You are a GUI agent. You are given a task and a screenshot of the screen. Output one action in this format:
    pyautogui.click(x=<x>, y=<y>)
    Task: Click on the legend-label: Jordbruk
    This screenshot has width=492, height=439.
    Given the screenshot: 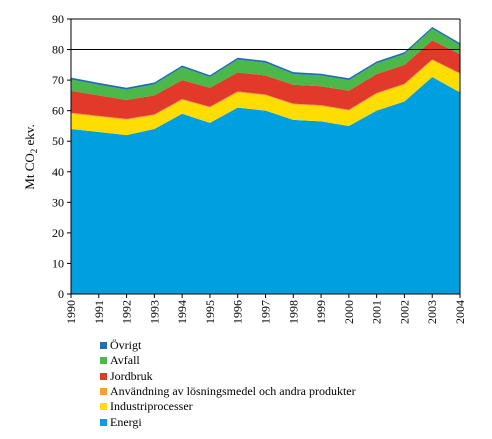 What is the action you would take?
    pyautogui.click(x=131, y=375)
    